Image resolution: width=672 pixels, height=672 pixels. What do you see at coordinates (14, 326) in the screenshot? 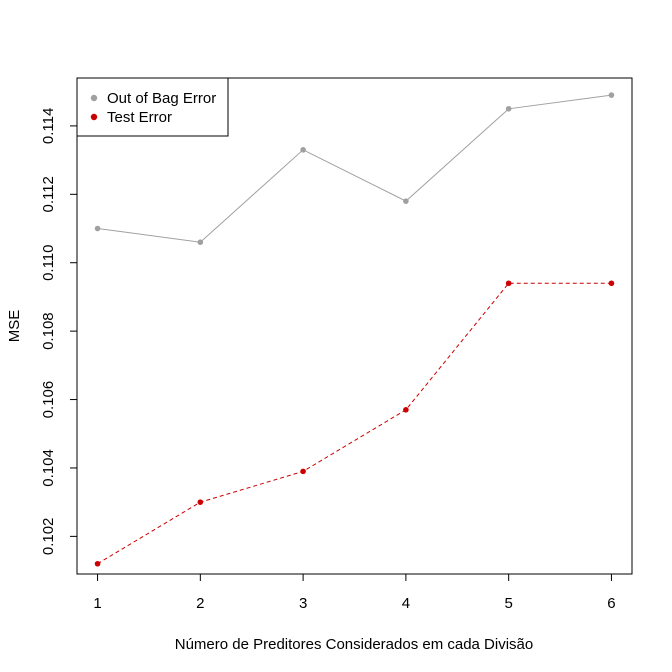
I see `y-axis-label: MSE` at bounding box center [14, 326].